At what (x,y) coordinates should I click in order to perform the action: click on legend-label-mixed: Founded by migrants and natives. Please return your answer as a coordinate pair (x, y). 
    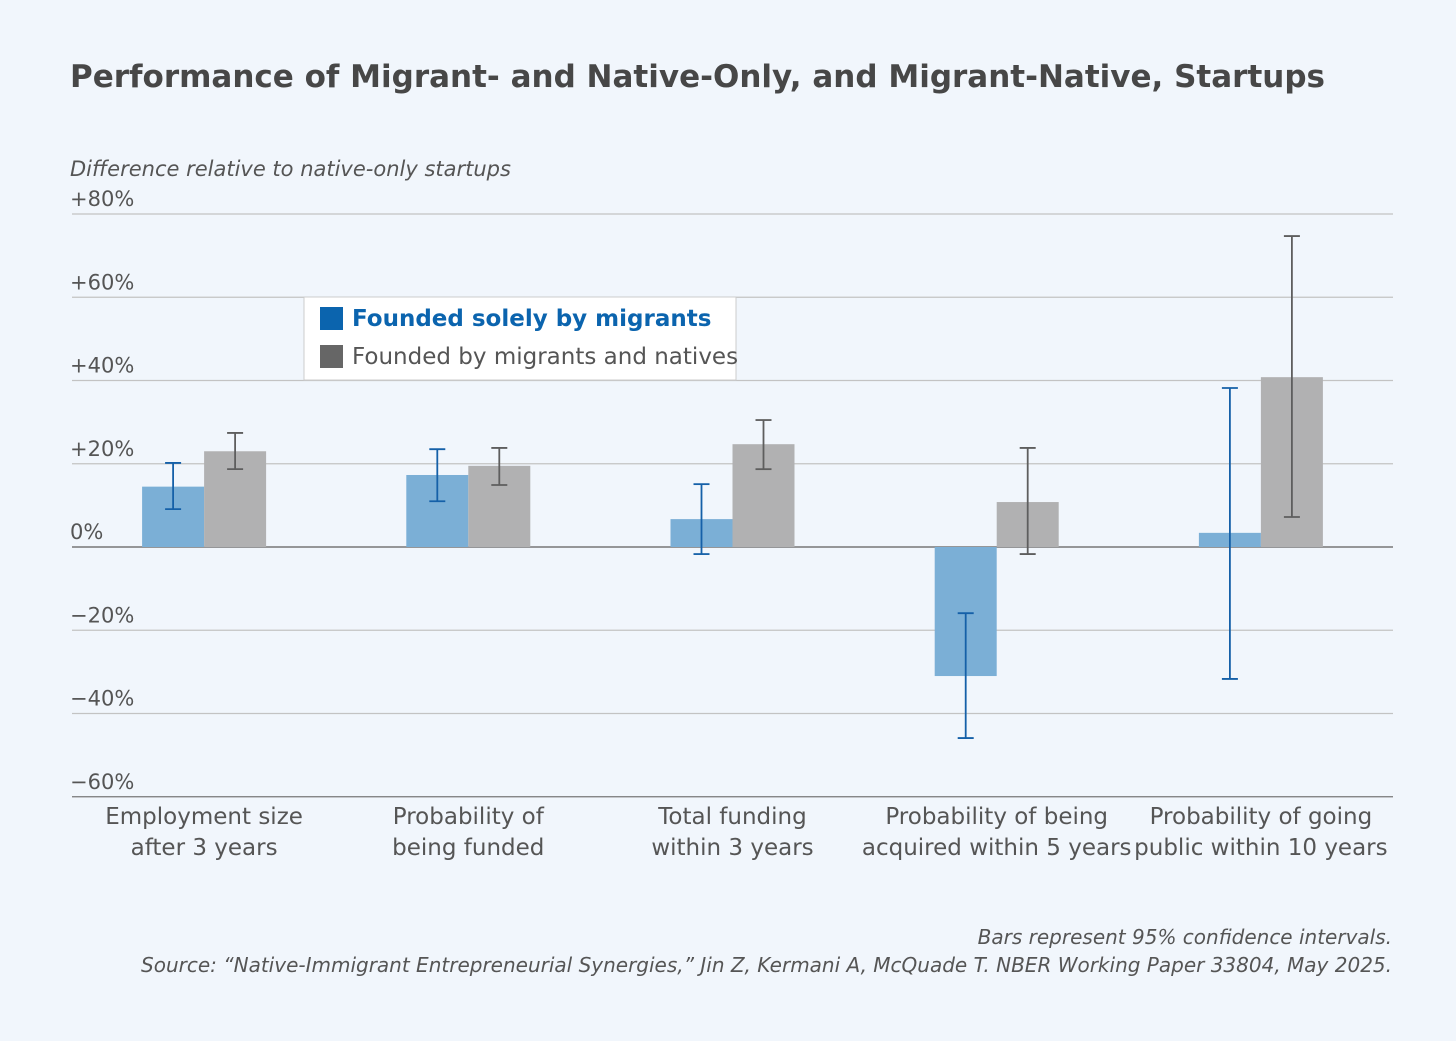
    Looking at the image, I should click on (545, 357).